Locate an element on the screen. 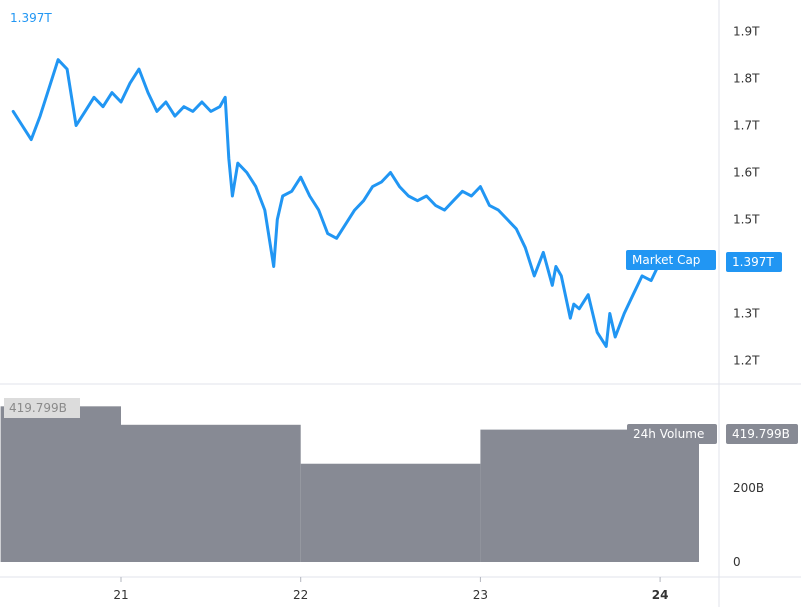  market-cap-ytick-label: 1.5T is located at coordinates (746, 220).